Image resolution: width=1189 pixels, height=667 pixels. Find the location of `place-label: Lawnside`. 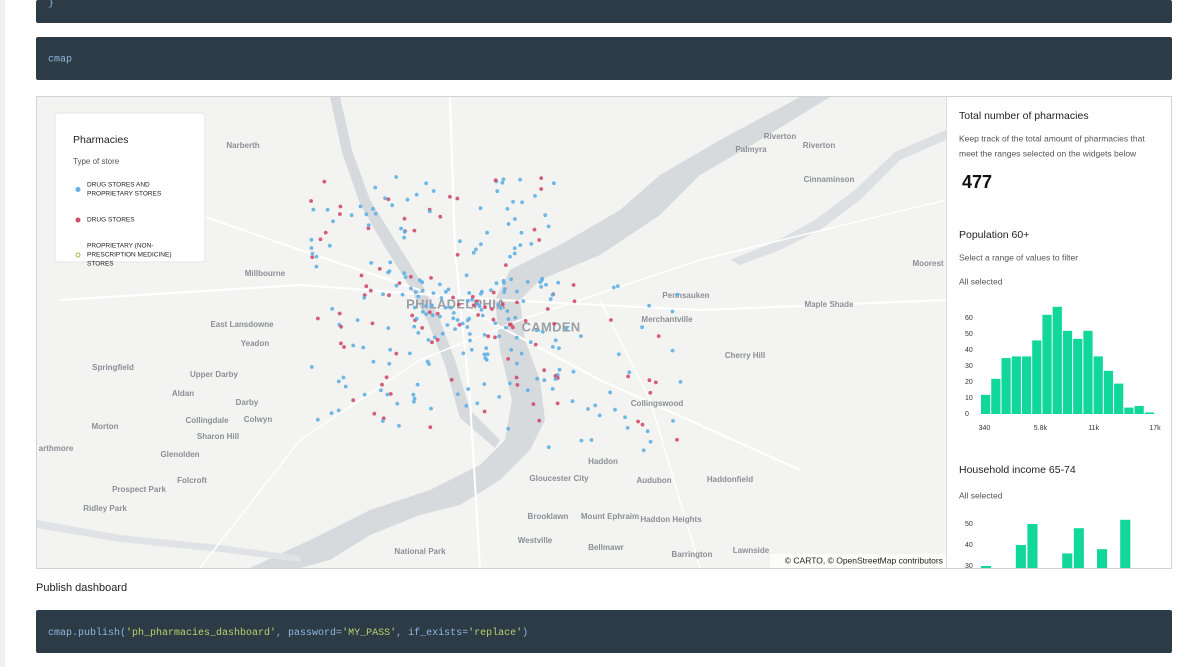

place-label: Lawnside is located at coordinates (751, 550).